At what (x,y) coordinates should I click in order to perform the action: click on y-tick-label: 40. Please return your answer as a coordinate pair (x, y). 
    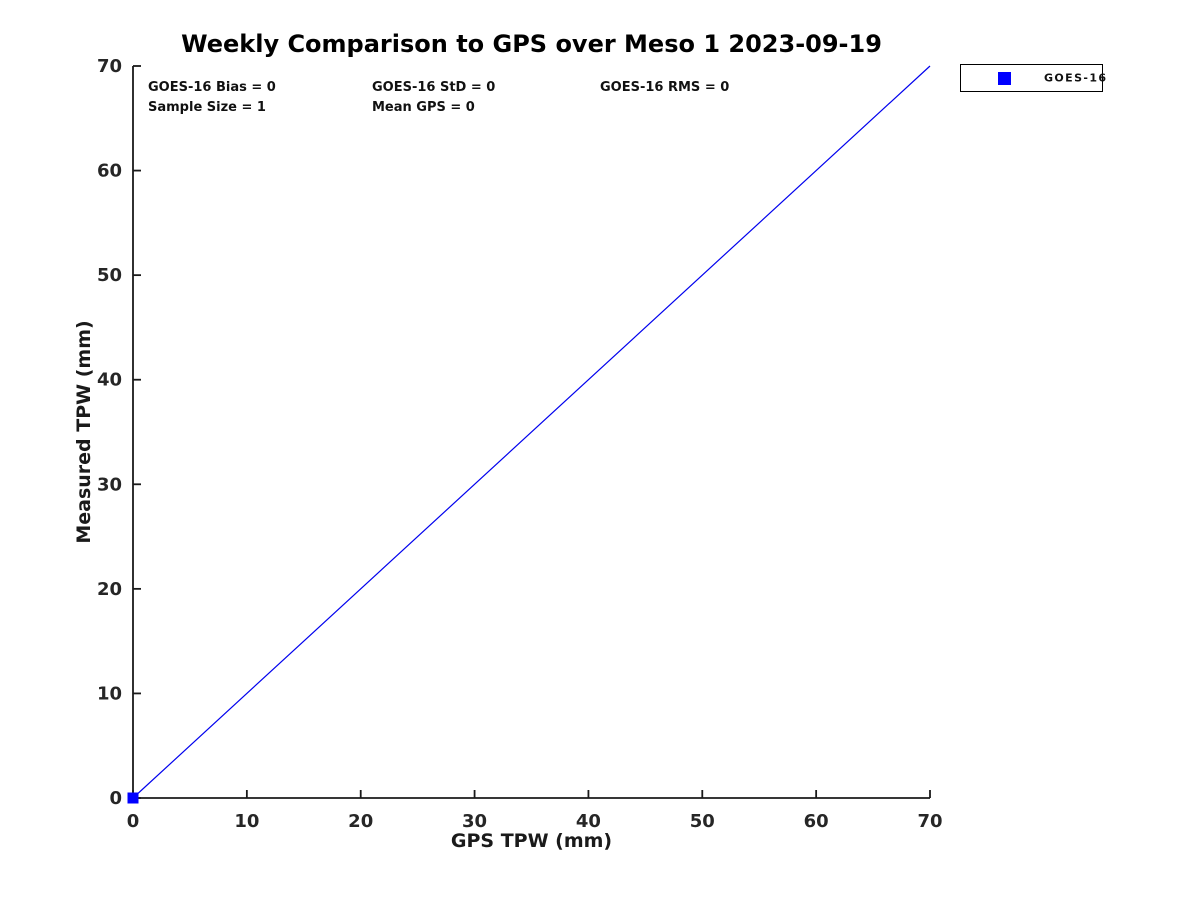
    Looking at the image, I should click on (109, 380).